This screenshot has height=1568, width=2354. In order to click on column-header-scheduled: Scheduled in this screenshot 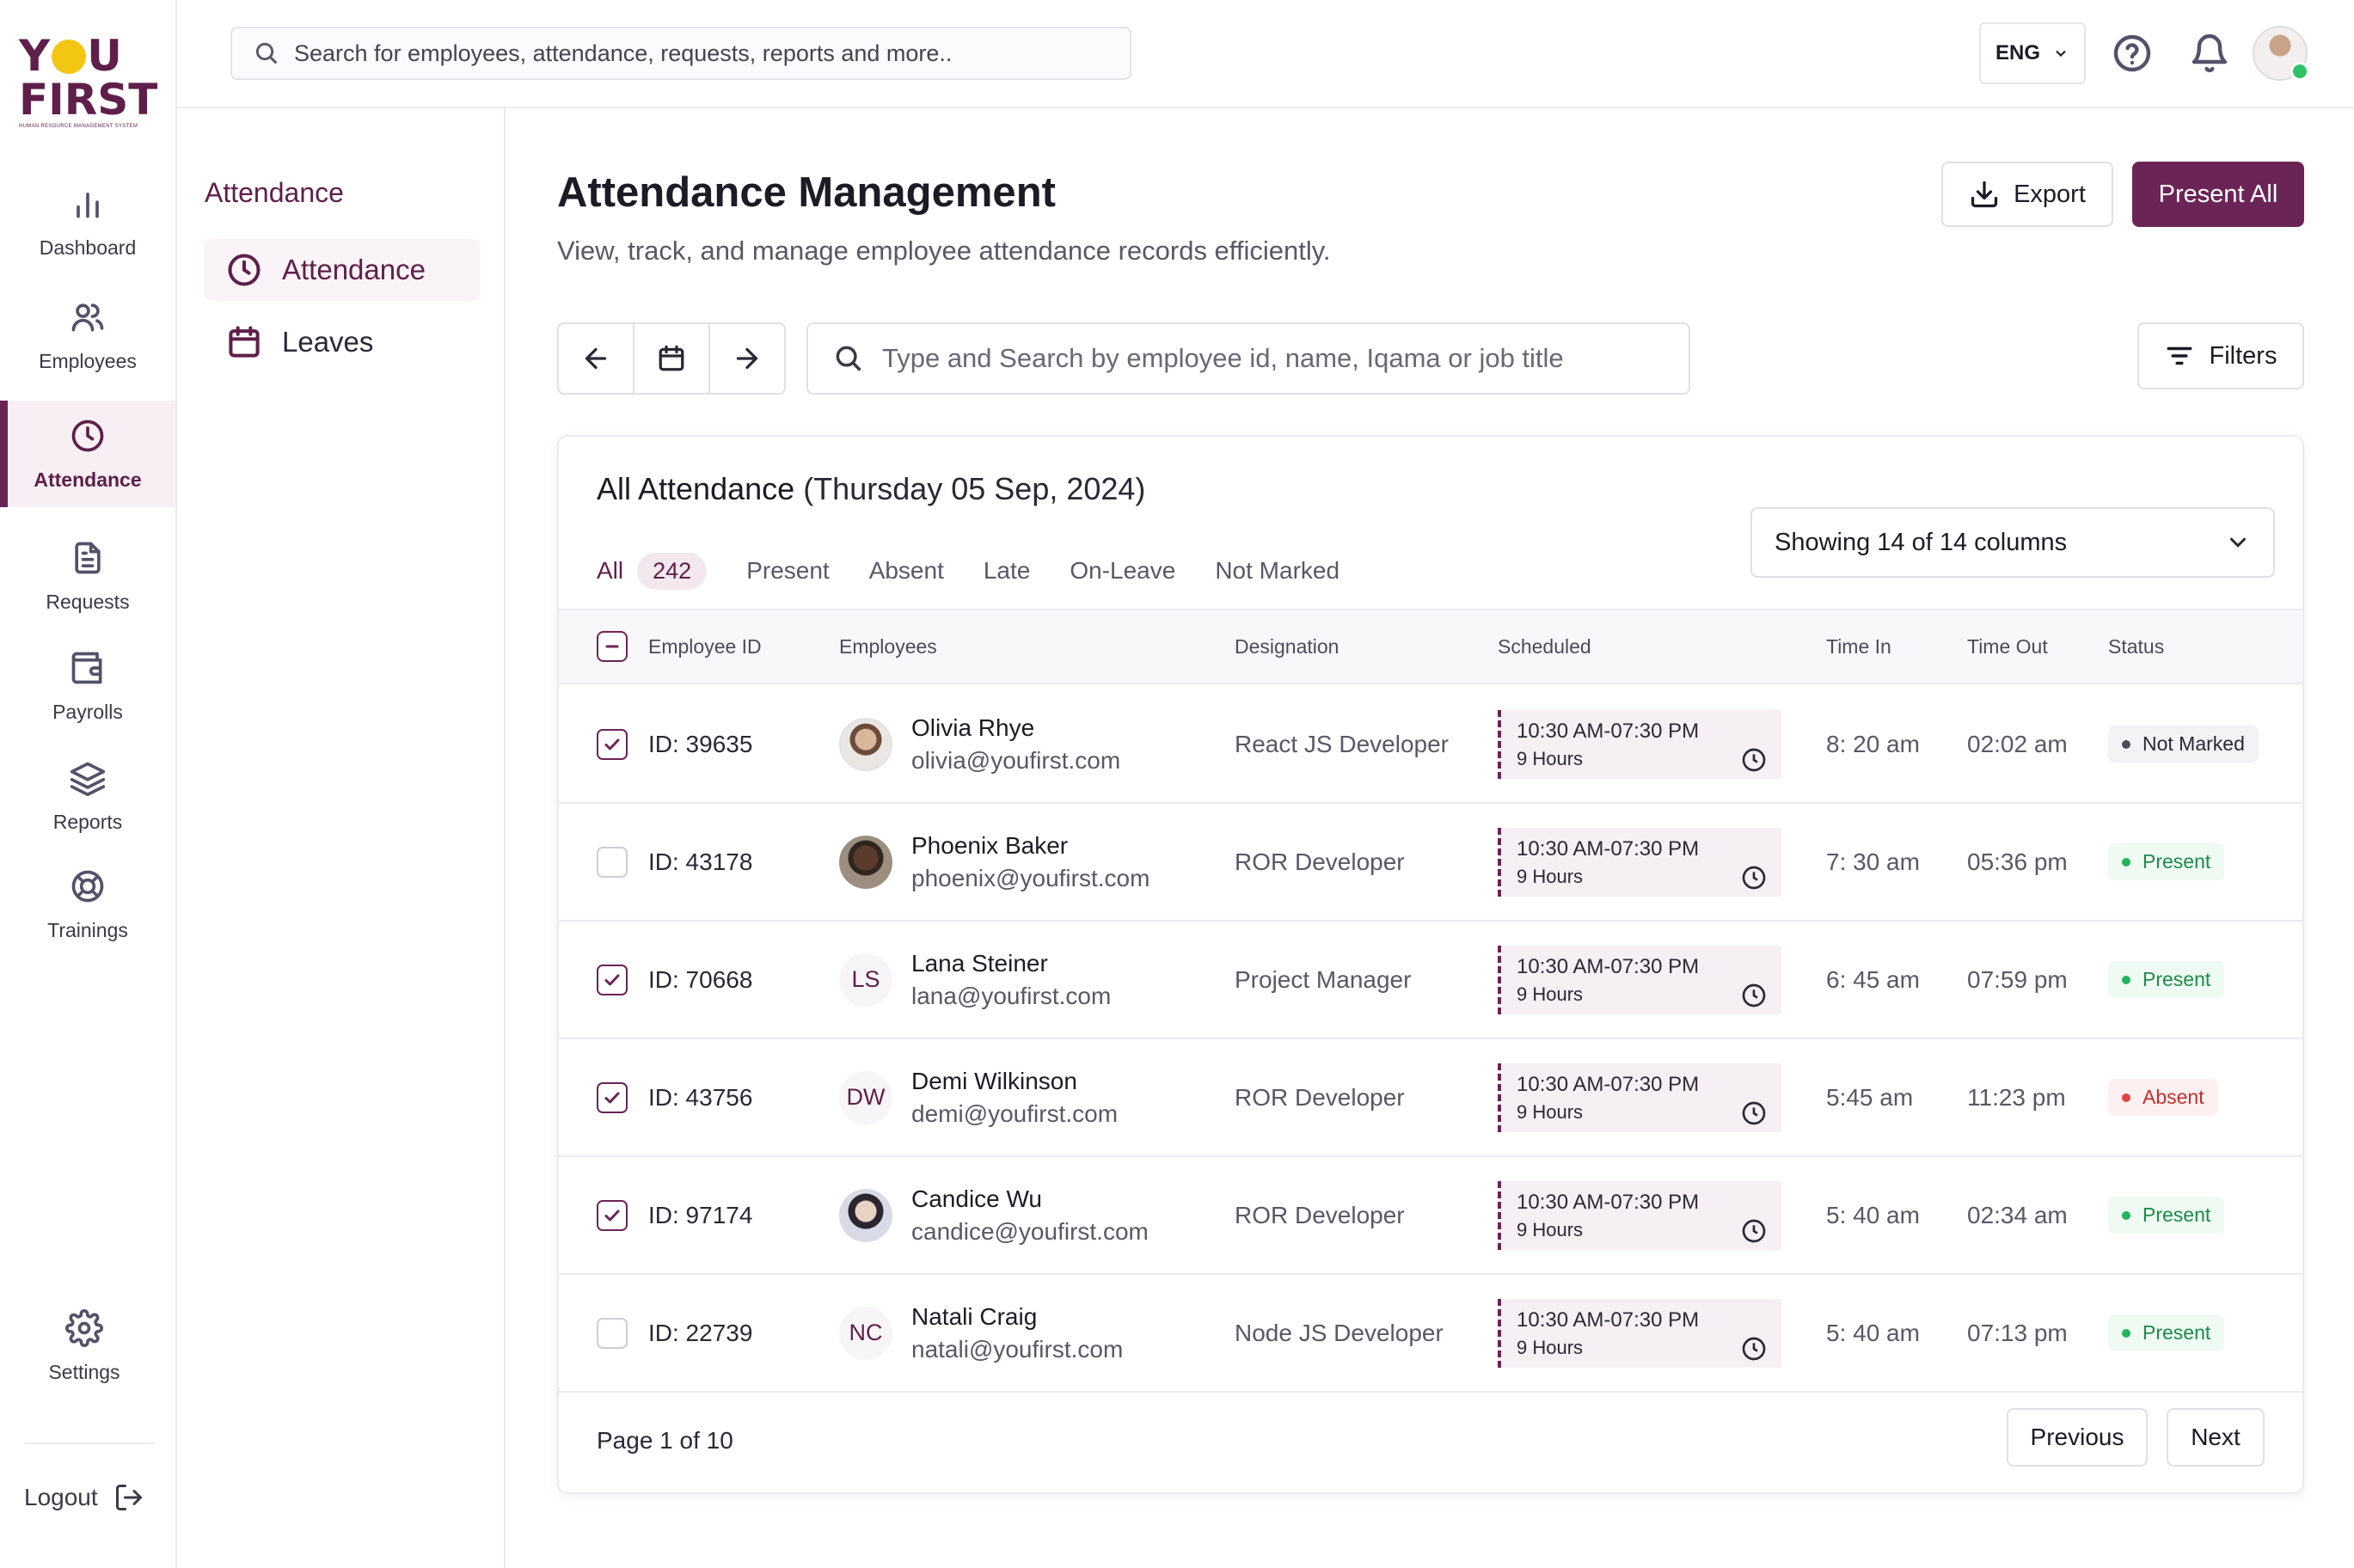, I will do `click(1544, 646)`.